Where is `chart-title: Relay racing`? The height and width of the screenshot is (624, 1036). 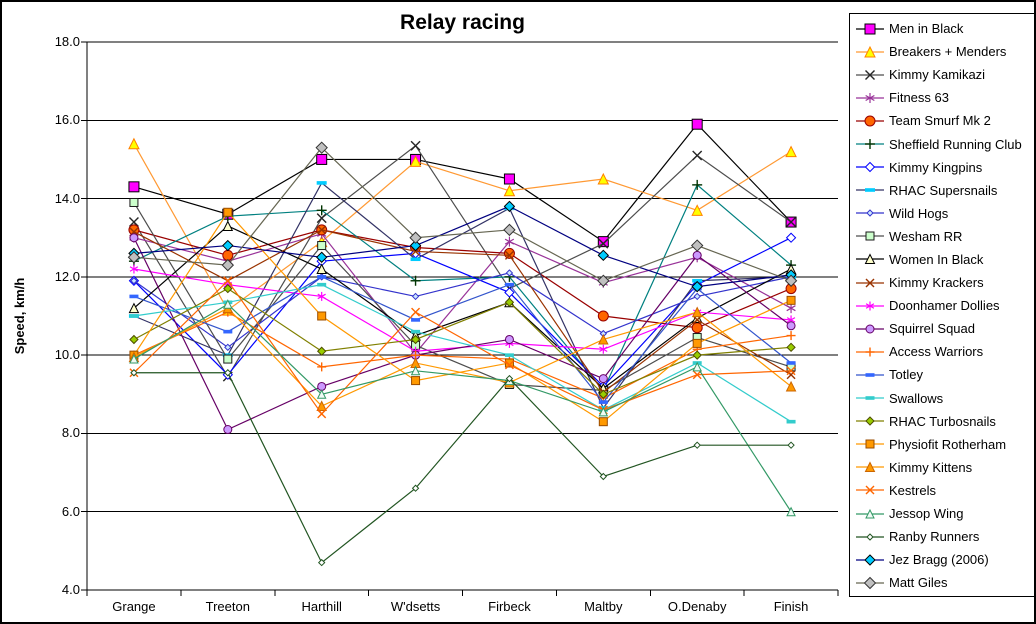 chart-title: Relay racing is located at coordinates (462, 22).